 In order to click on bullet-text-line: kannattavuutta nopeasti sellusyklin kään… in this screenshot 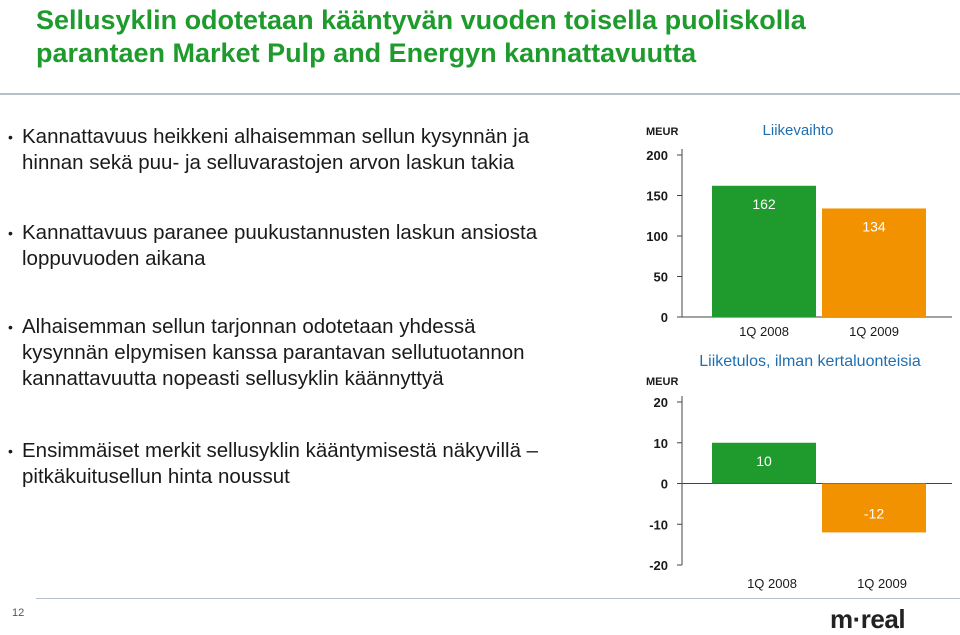, I will do `click(233, 378)`.